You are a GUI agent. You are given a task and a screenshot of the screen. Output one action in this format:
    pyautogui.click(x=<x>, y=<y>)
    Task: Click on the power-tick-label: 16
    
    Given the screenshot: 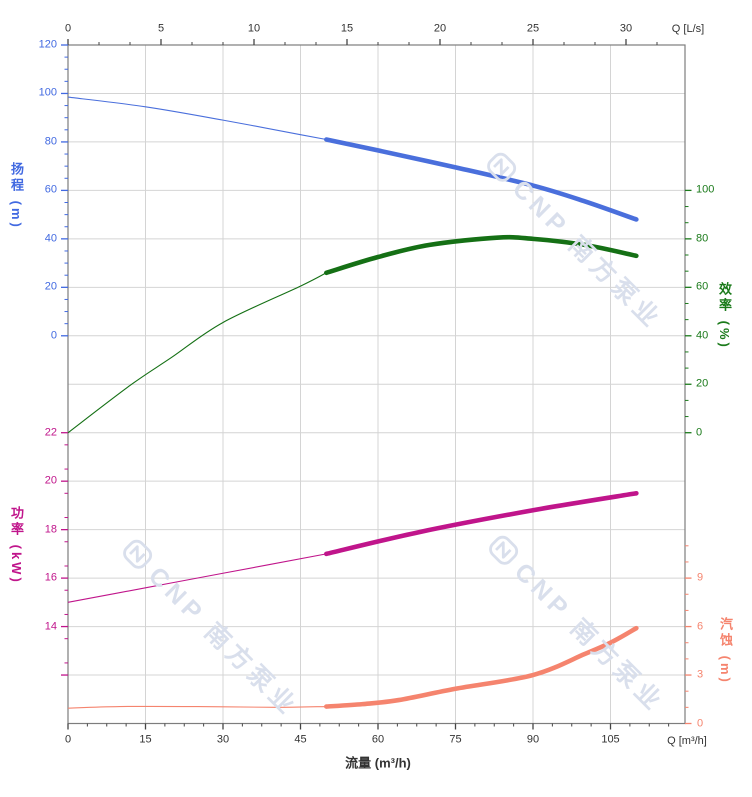 What is the action you would take?
    pyautogui.click(x=50, y=577)
    